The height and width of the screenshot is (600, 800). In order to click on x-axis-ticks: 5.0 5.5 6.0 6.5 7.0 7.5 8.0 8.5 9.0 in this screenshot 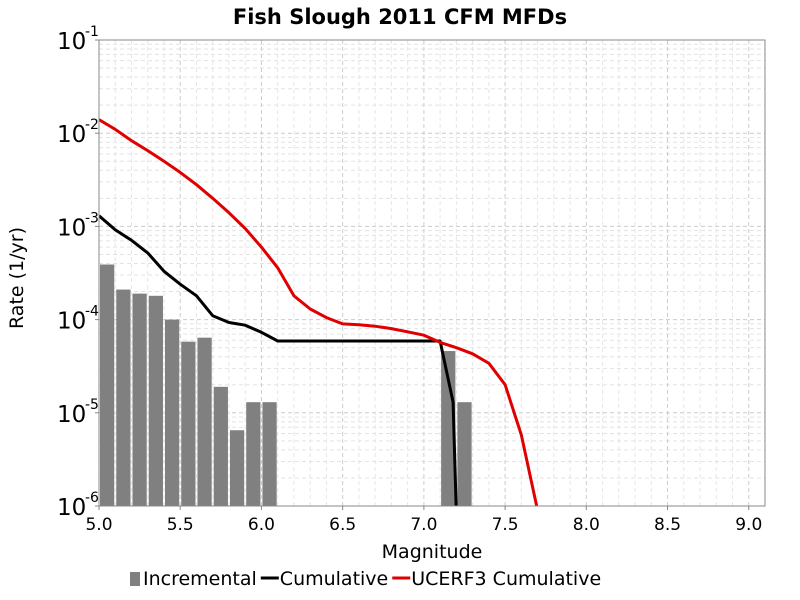, I will do `click(423, 520)`.